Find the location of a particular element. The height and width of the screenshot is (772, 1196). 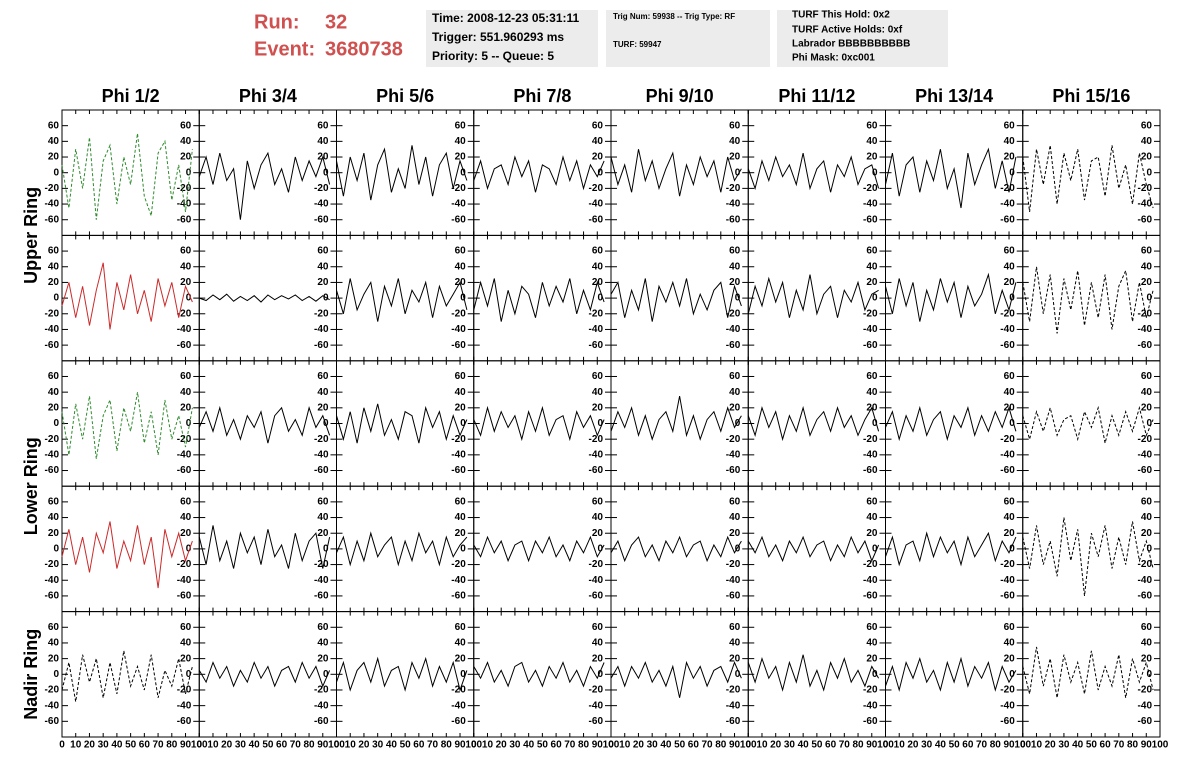

x-tick-label: 100 is located at coordinates (336, 745).